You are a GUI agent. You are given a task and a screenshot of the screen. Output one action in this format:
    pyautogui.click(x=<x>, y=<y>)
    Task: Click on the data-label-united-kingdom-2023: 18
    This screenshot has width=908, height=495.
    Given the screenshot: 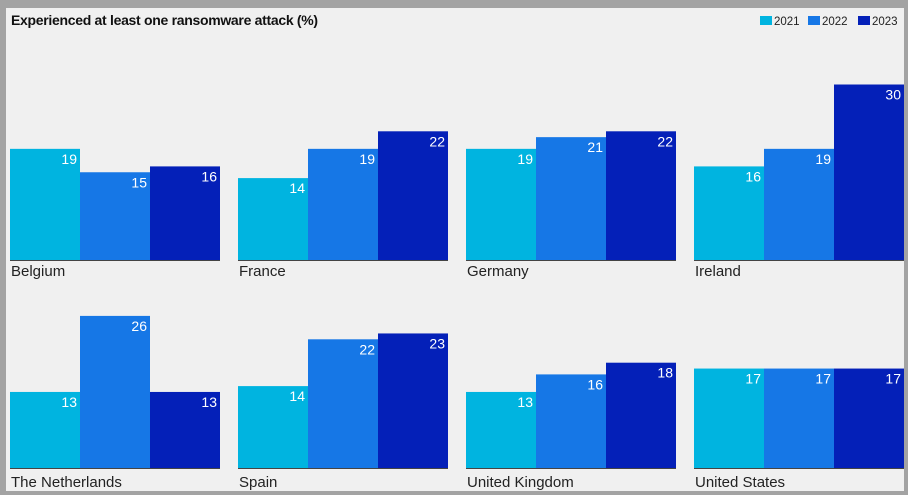 What is the action you would take?
    pyautogui.click(x=665, y=373)
    